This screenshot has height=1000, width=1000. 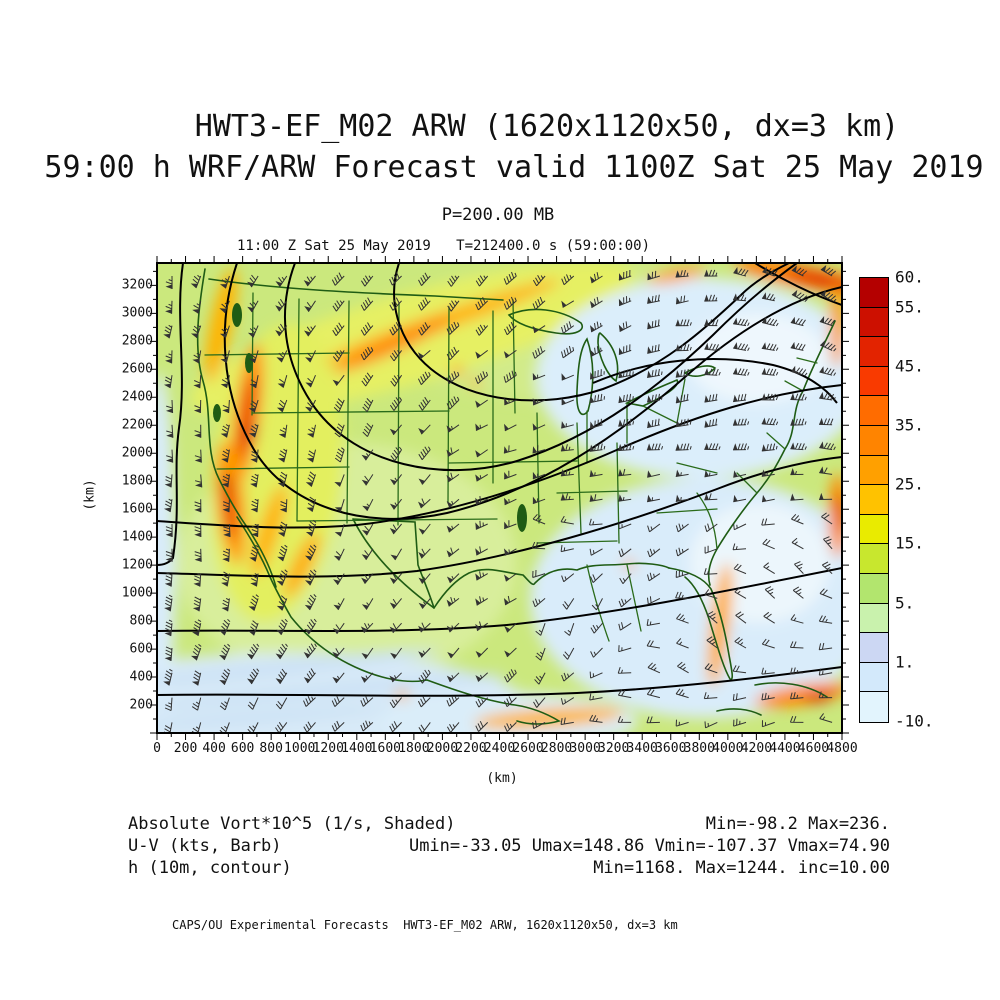 What do you see at coordinates (699, 748) in the screenshot?
I see `x-tick-label: 3800` at bounding box center [699, 748].